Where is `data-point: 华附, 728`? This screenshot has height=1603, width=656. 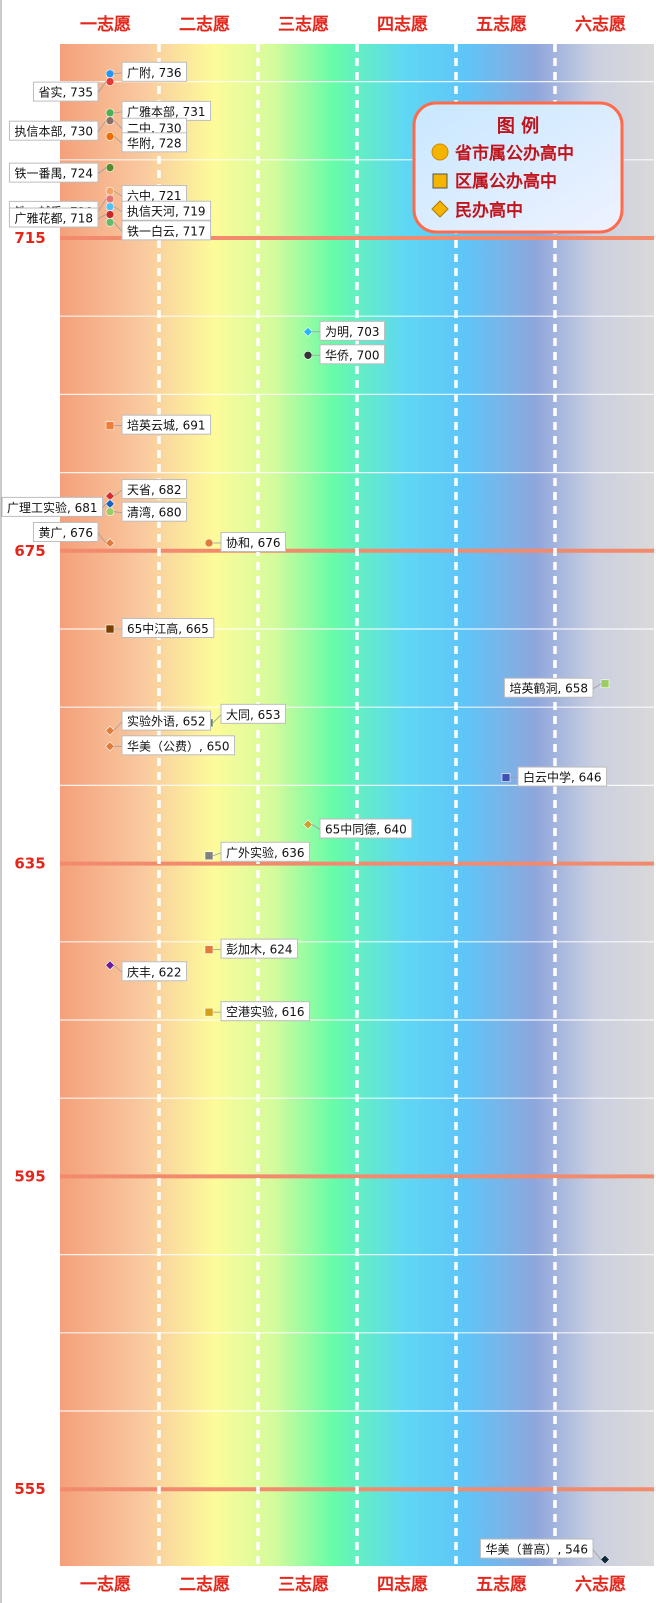
data-point: 华附, 728 is located at coordinates (146, 142).